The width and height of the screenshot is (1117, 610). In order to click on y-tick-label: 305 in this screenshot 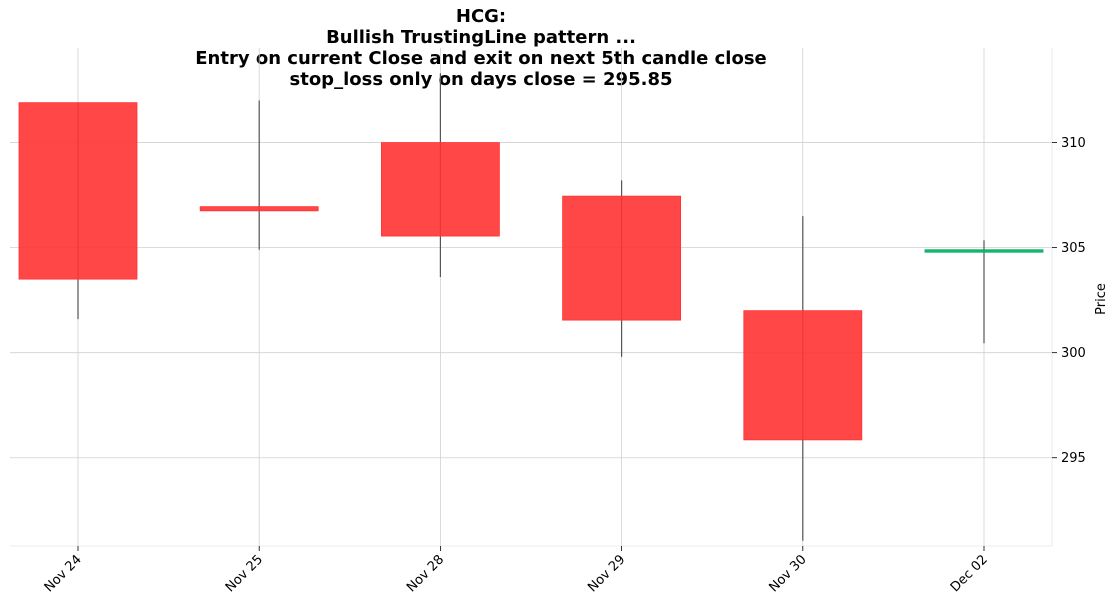, I will do `click(1073, 248)`.